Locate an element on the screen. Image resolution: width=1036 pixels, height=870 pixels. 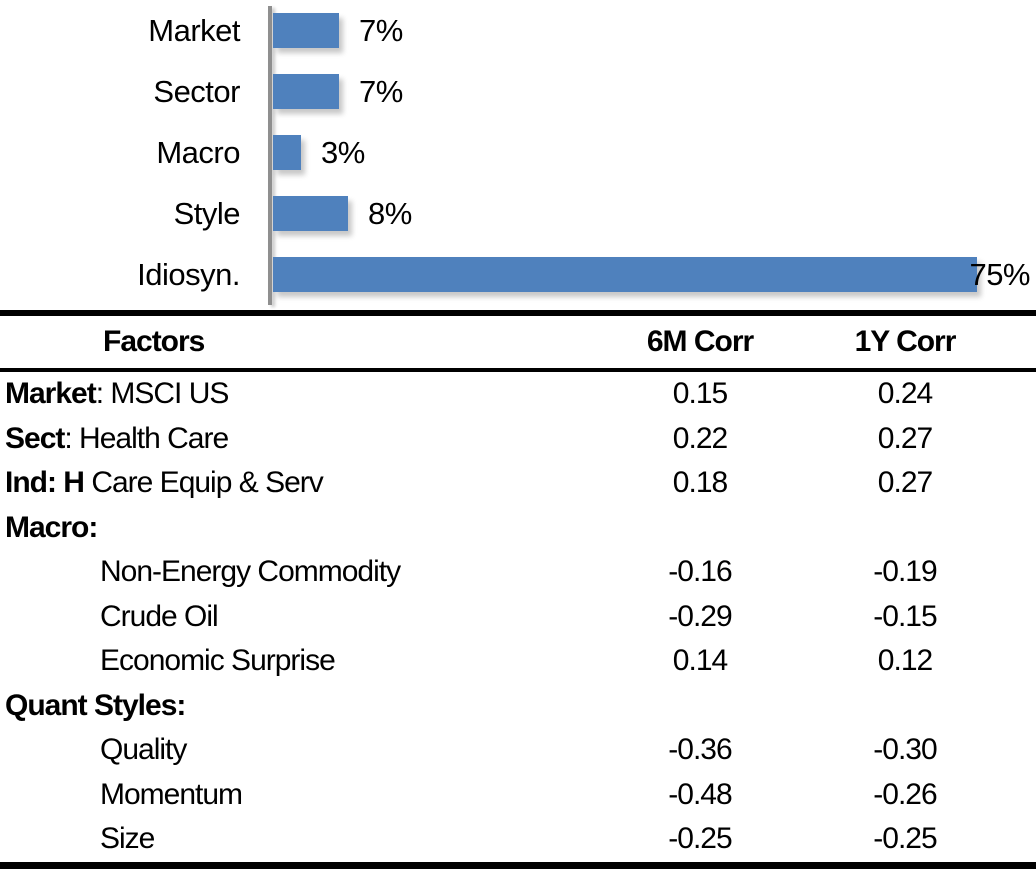
corr-1y-cell: -0.15 is located at coordinates (905, 616).